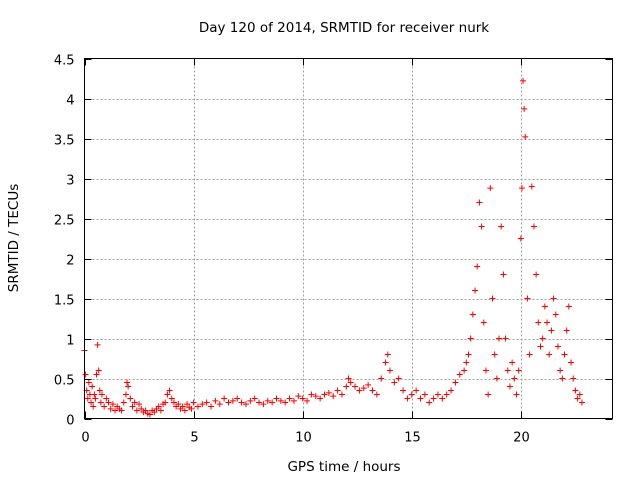 The image size is (640, 480). What do you see at coordinates (343, 467) in the screenshot?
I see `x-axis-label: GPS time / hours` at bounding box center [343, 467].